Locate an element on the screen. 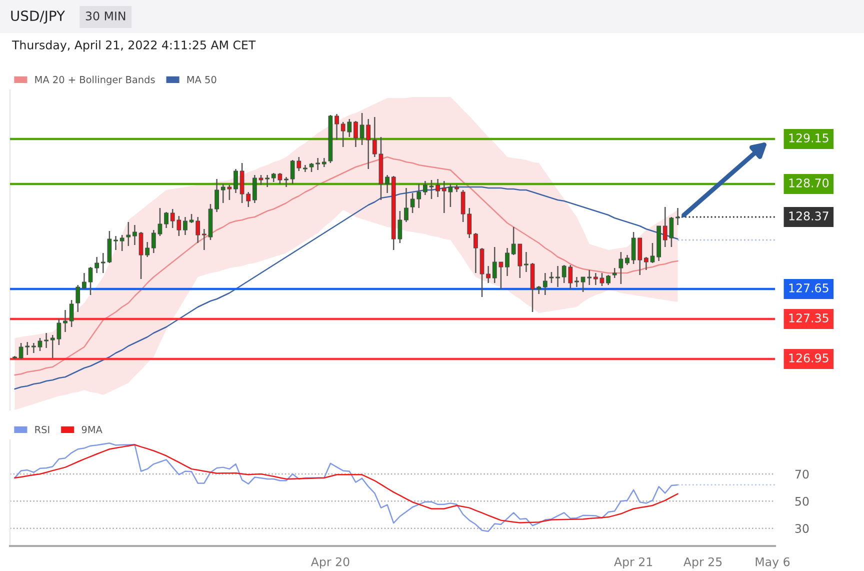 The height and width of the screenshot is (571, 864). legend-label: RSI is located at coordinates (42, 430).